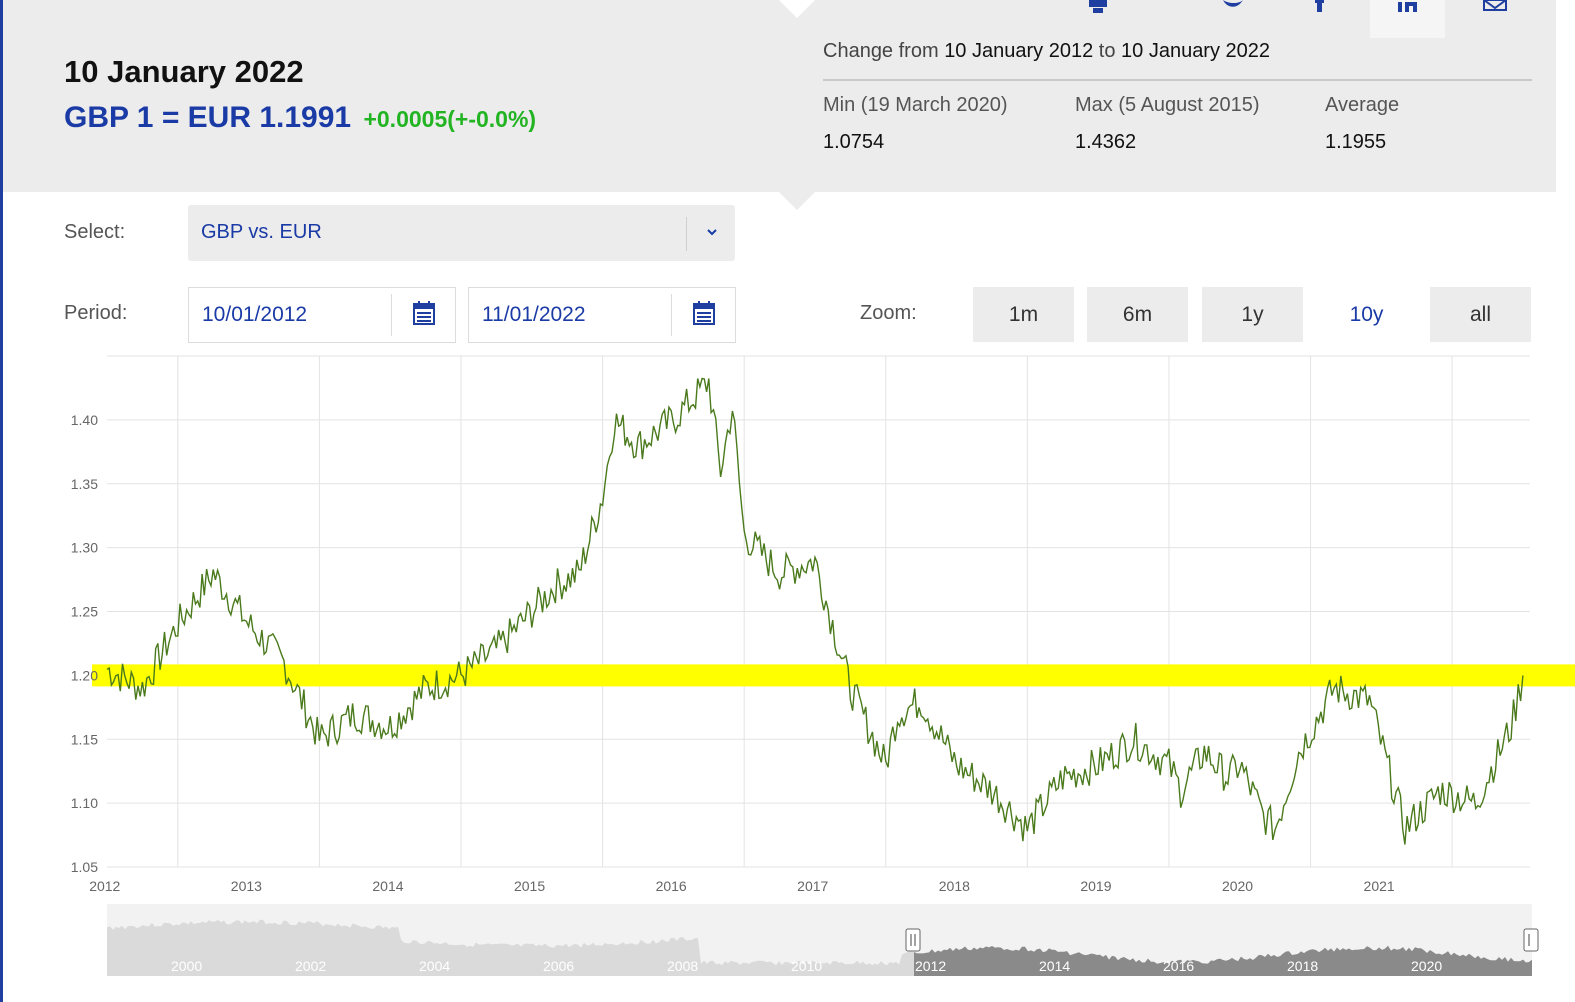 This screenshot has width=1575, height=1002. Describe the element at coordinates (686, 234) in the screenshot. I see `select-divider` at that location.